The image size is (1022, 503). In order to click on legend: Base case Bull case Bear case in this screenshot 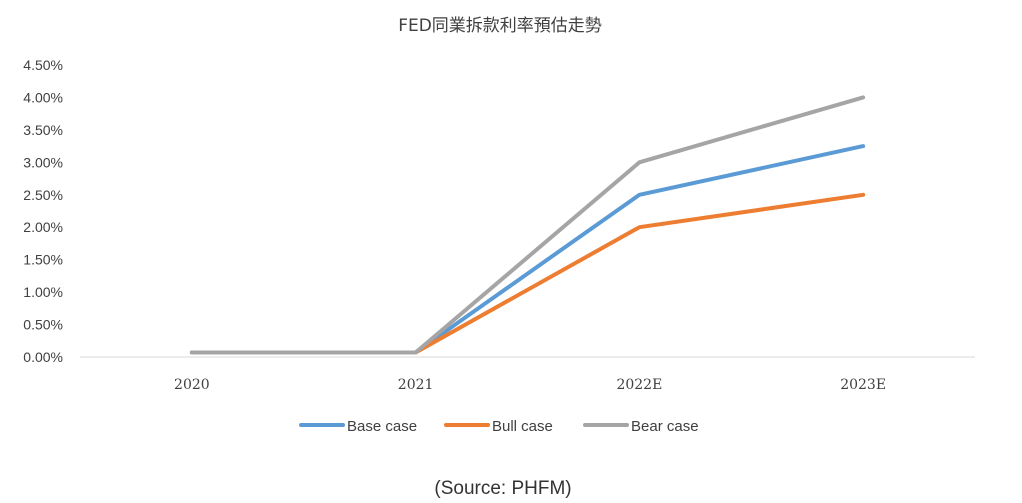, I will do `click(499, 426)`.